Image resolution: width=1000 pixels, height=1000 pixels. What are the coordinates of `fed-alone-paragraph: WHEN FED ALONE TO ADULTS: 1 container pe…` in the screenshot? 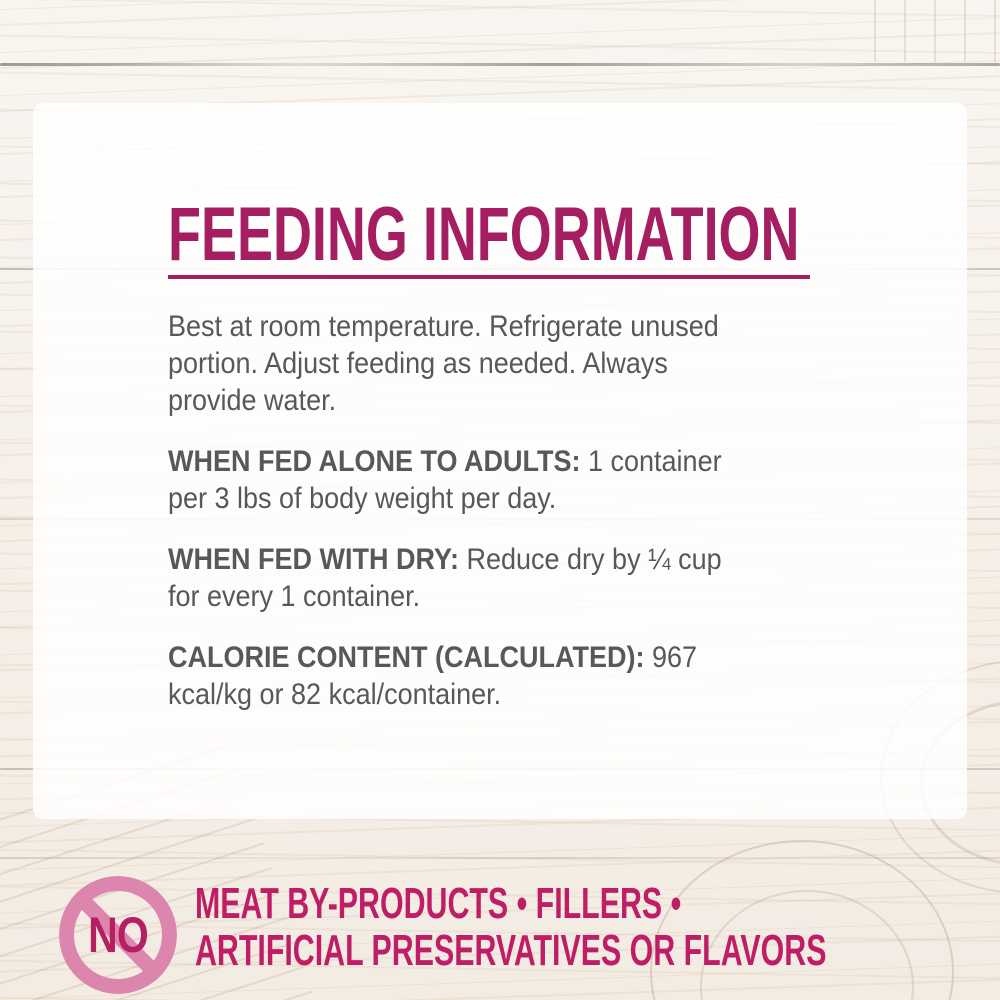 It's located at (492, 480).